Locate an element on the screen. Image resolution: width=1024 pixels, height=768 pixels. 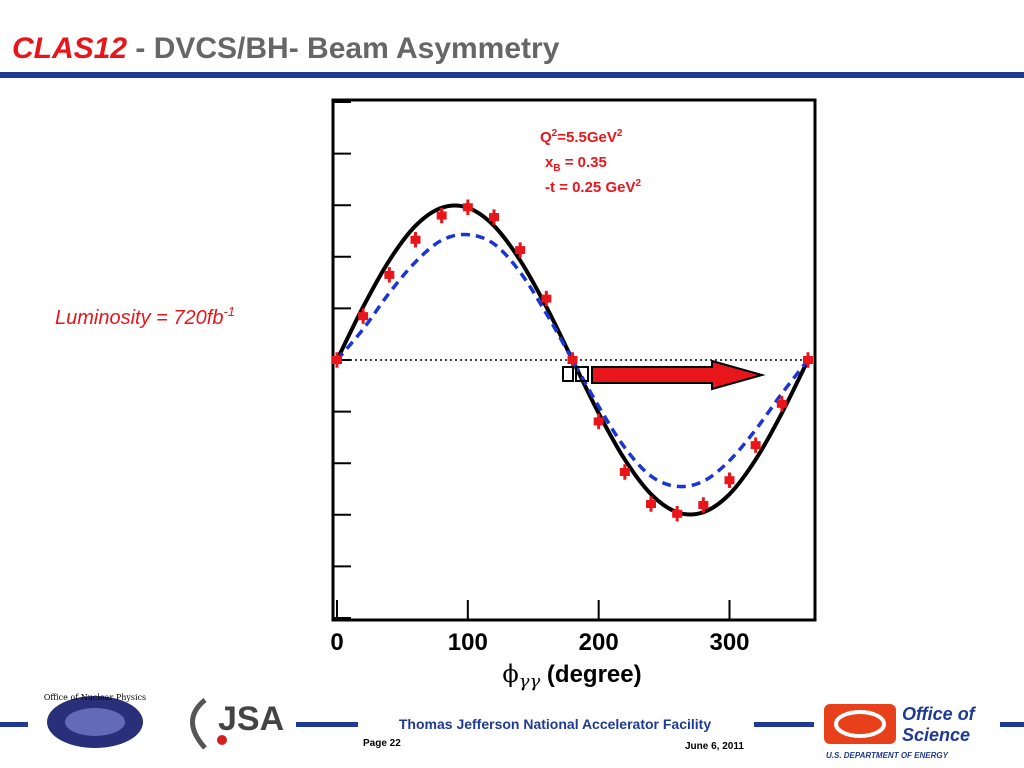
luminosity-text: Luminosity = 720fb is located at coordinates (139, 318).